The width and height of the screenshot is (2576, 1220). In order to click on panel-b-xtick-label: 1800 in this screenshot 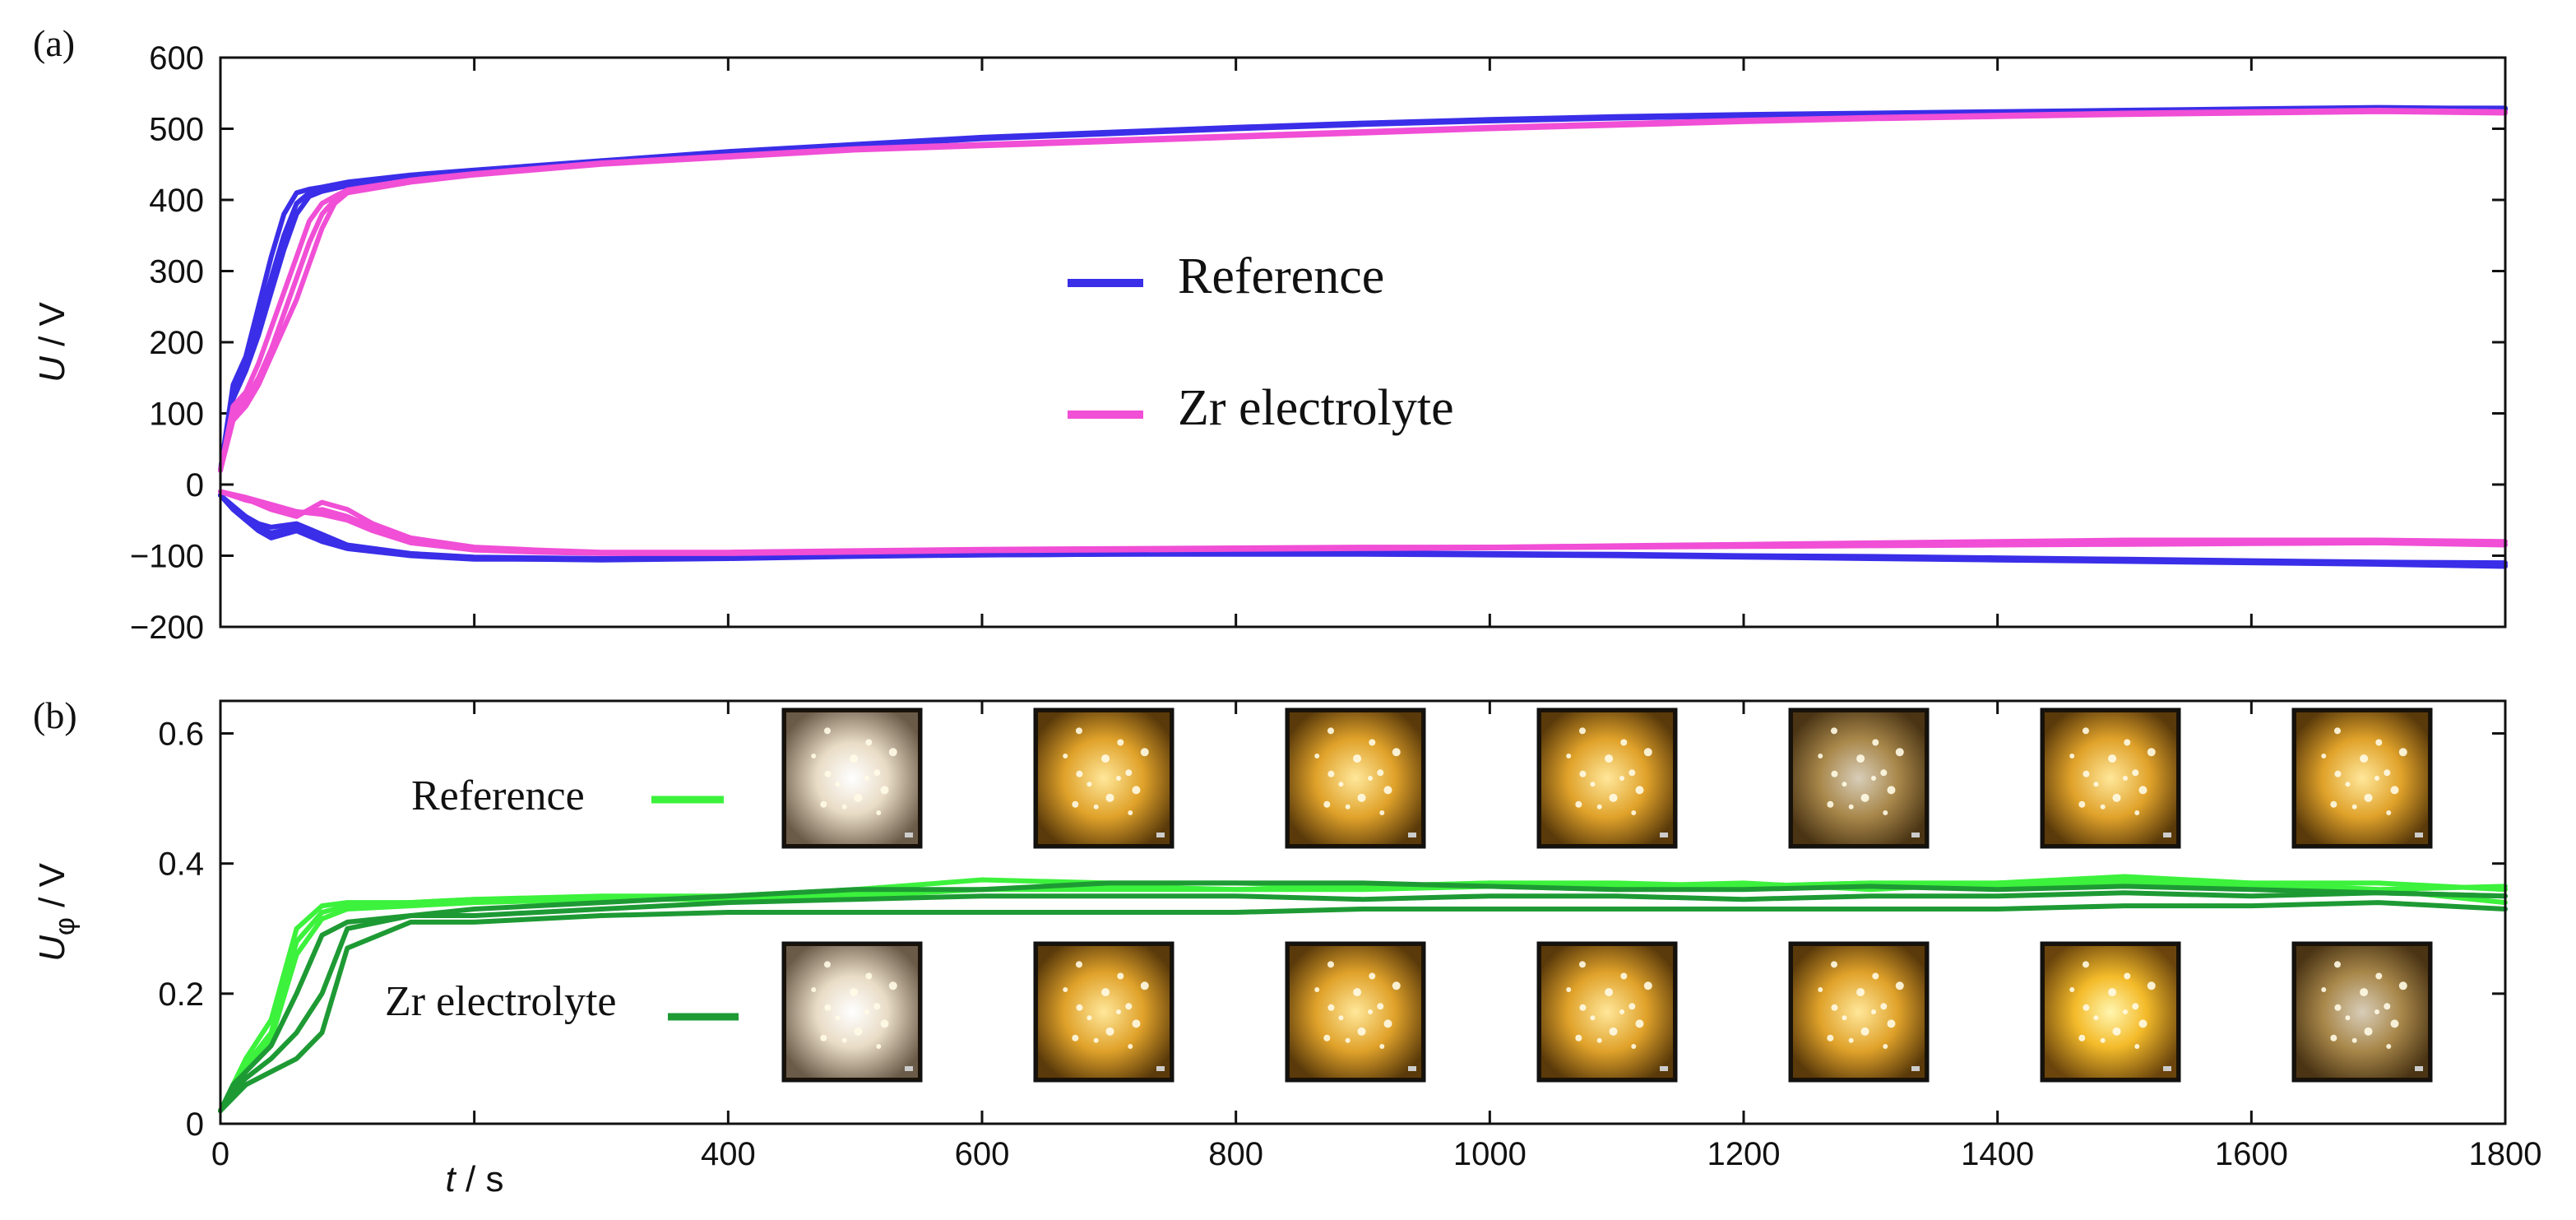, I will do `click(2506, 1154)`.